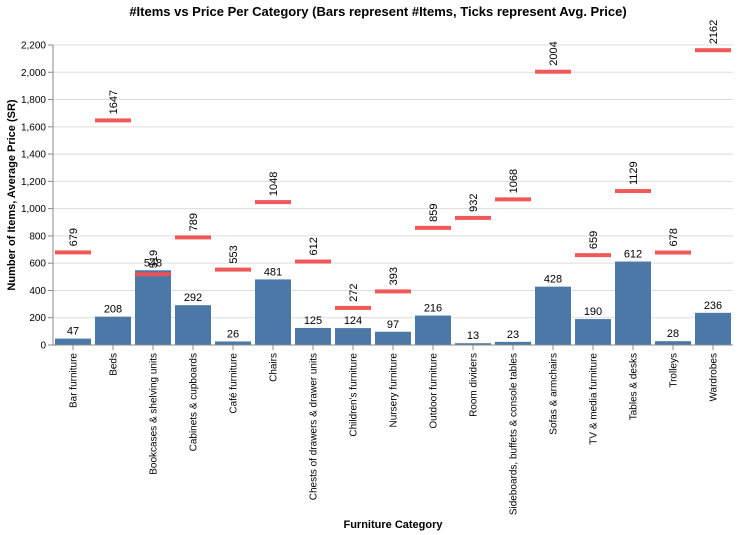 The height and width of the screenshot is (535, 738). Describe the element at coordinates (37, 264) in the screenshot. I see `y-tick-label: 600` at that location.